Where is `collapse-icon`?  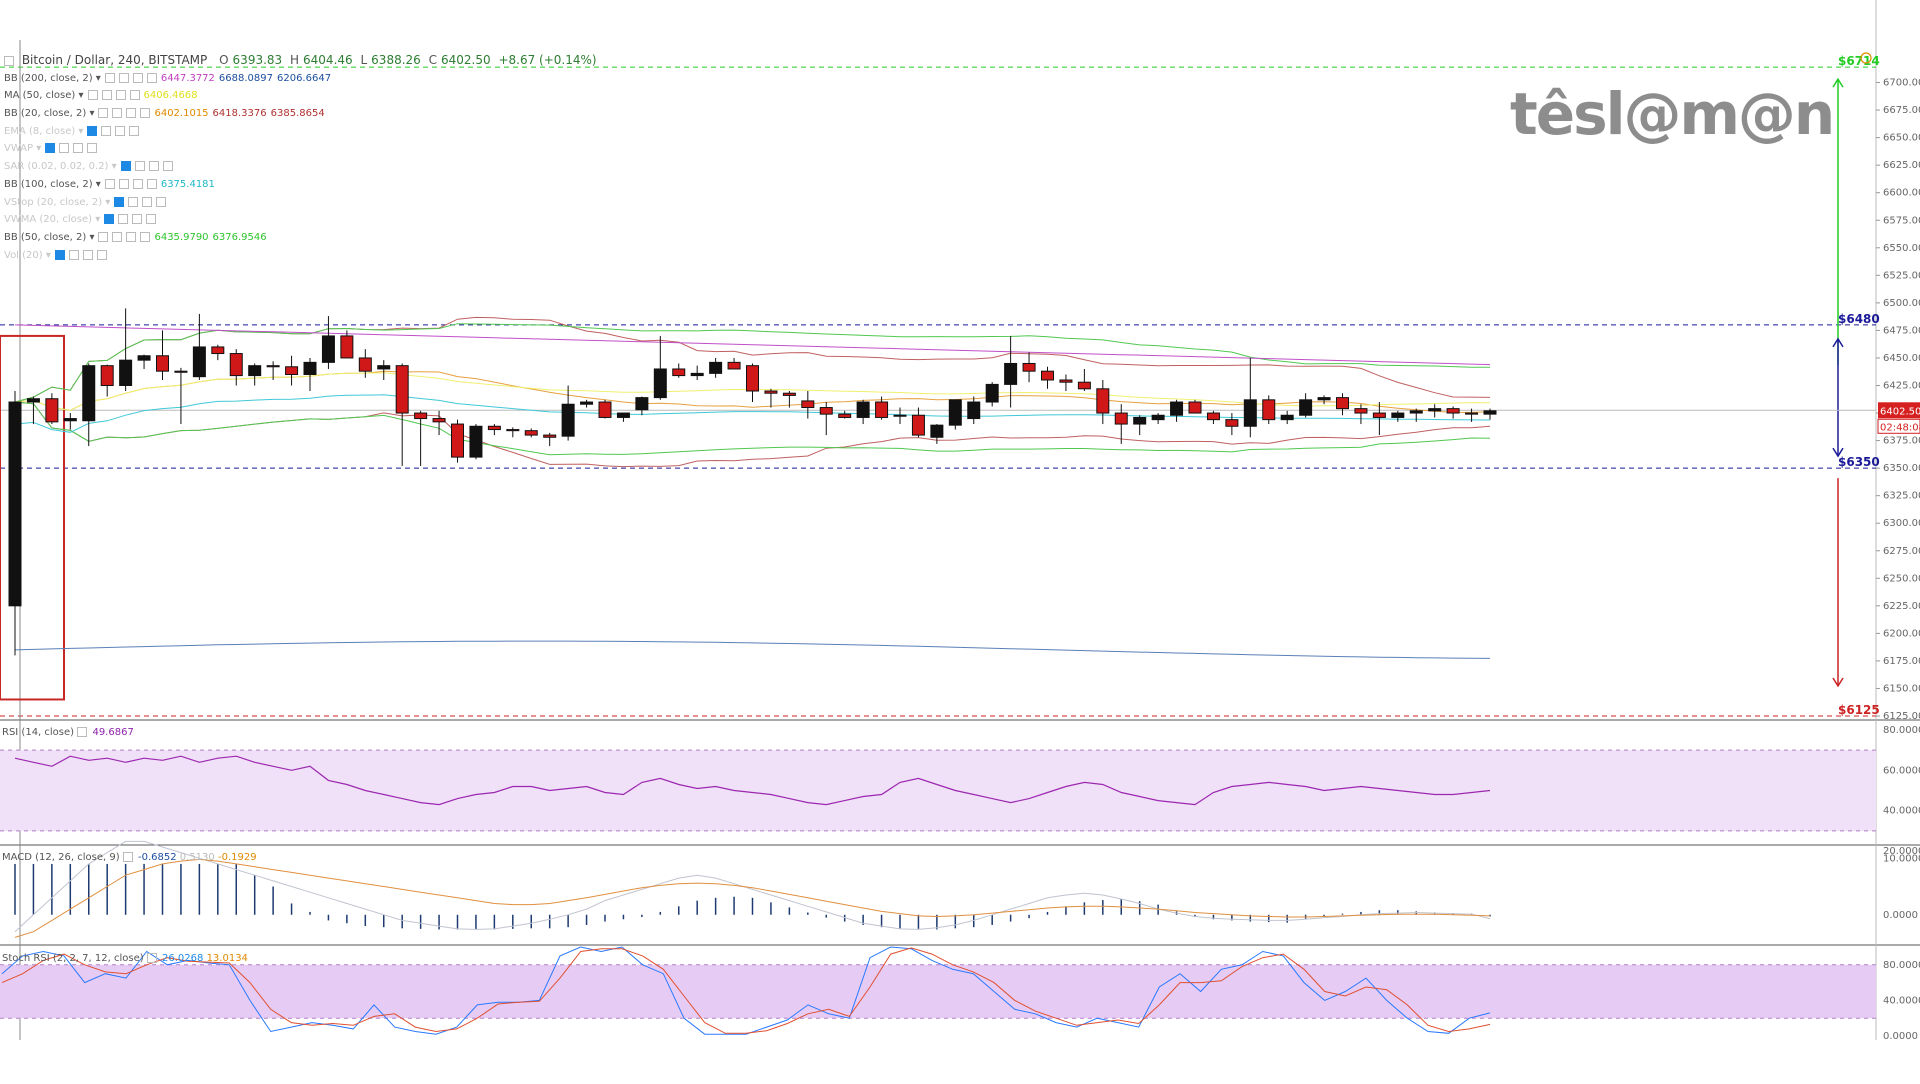
collapse-icon is located at coordinates (9, 60).